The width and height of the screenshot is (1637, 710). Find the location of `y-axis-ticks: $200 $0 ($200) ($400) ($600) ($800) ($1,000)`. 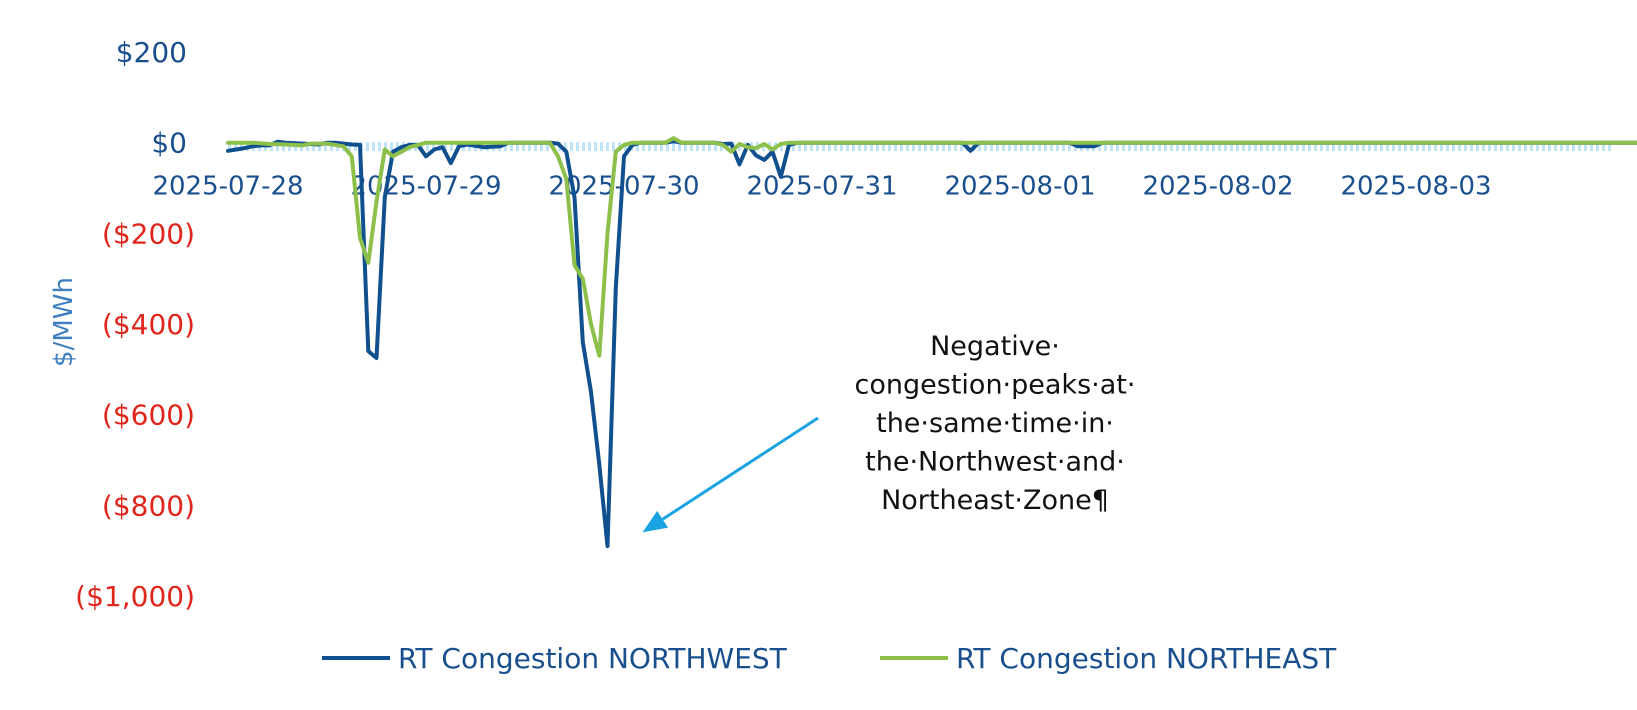

y-axis-ticks: $200 $0 ($200) ($400) ($600) ($800) ($1,000) is located at coordinates (135, 324).